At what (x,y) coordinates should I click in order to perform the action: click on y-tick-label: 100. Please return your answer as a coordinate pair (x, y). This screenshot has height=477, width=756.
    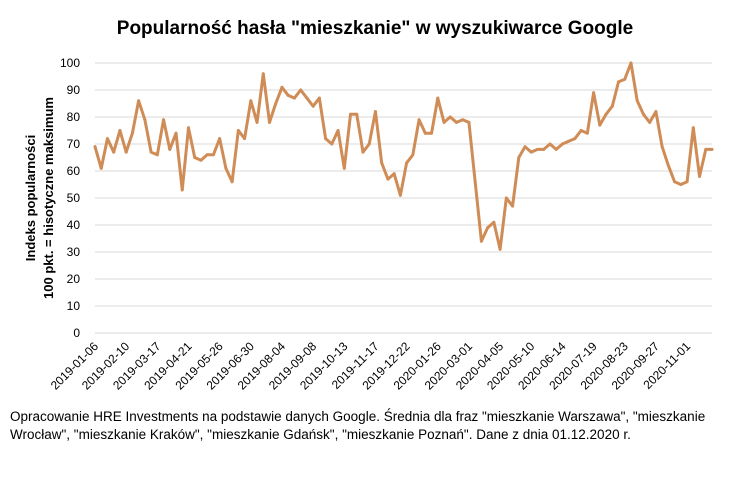
    Looking at the image, I should click on (70, 63).